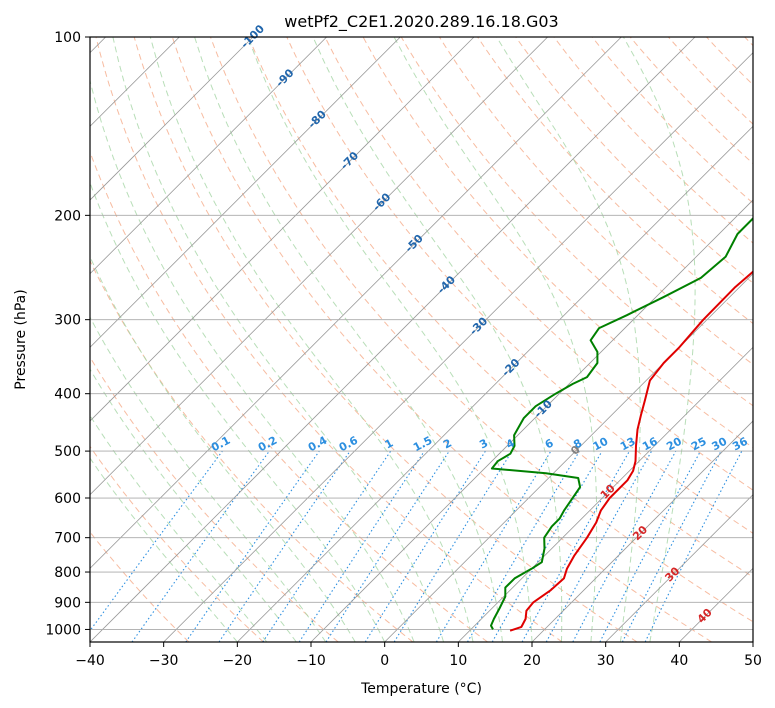 The width and height of the screenshot is (775, 708). I want to click on y-tick-label: 500, so click(67, 452).